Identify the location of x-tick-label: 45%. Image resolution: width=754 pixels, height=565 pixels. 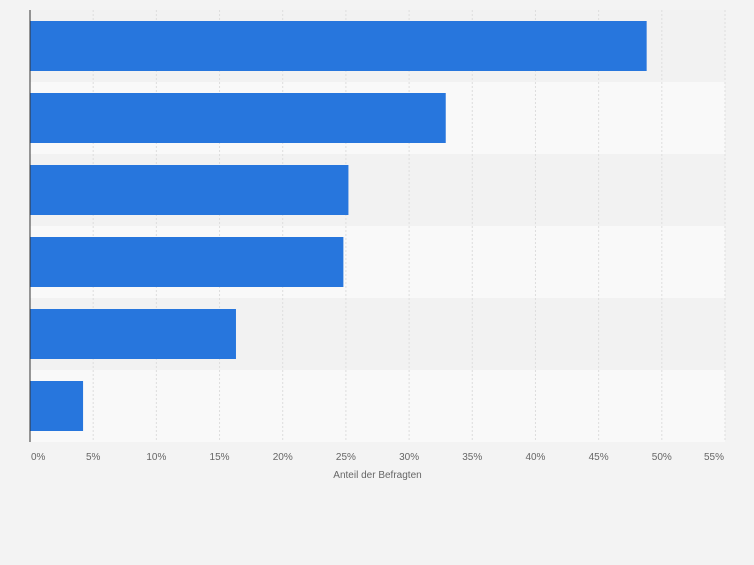
(599, 457).